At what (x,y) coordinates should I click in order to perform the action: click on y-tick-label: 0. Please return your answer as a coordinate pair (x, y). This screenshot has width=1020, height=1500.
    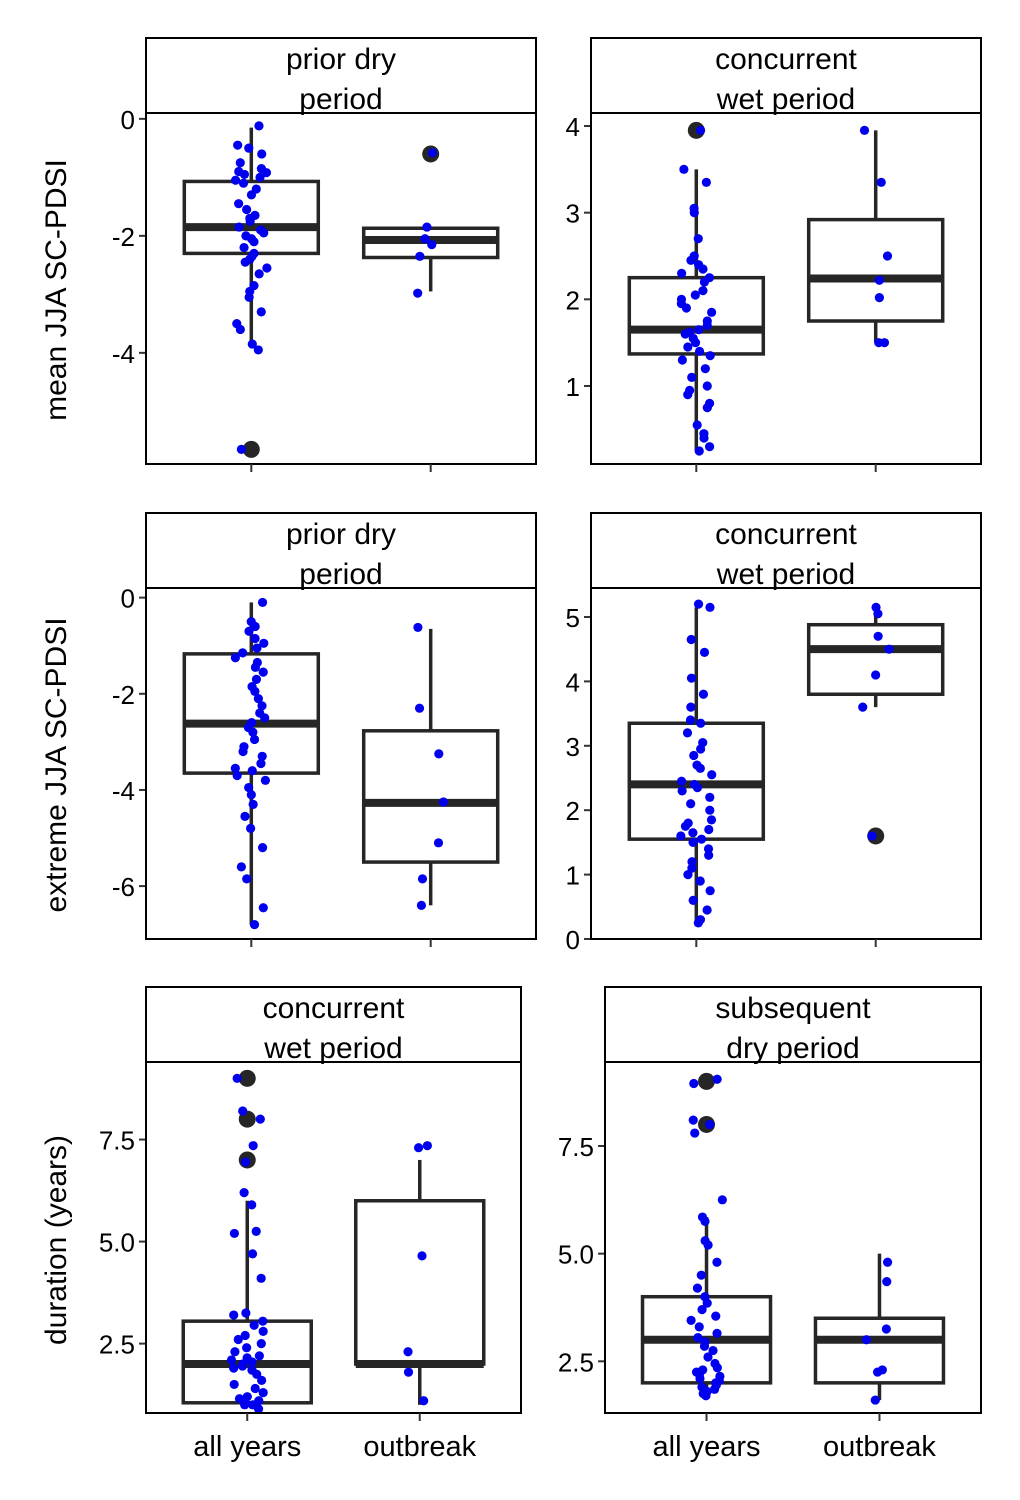
    Looking at the image, I should click on (573, 940).